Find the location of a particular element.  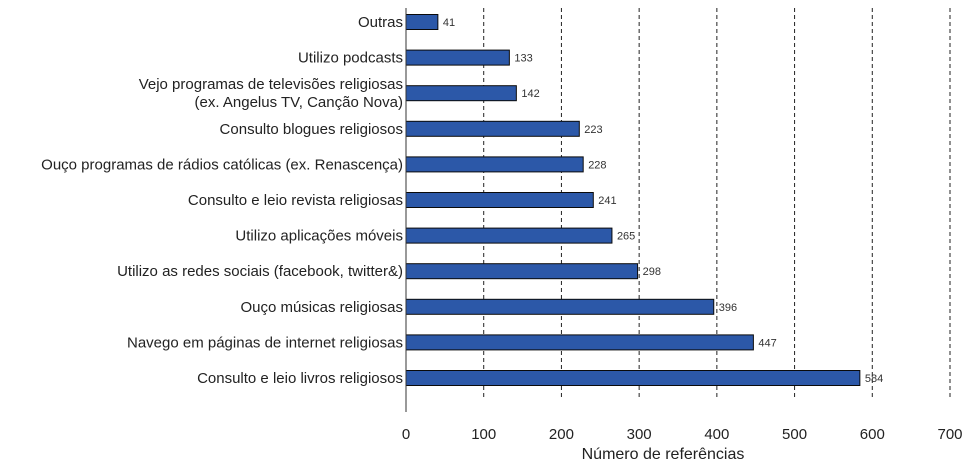

category-label-line: Utilizo aplicações móveis is located at coordinates (319, 236).